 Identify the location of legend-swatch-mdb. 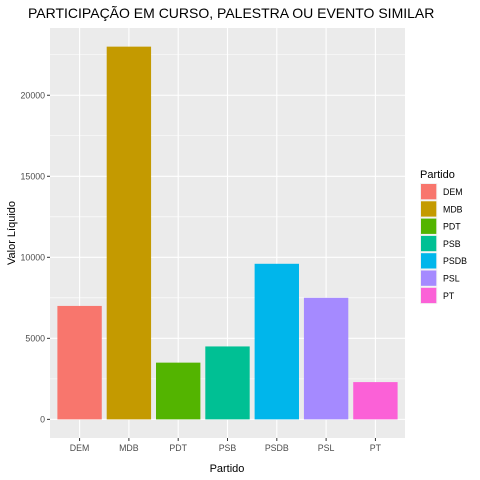
(429, 209).